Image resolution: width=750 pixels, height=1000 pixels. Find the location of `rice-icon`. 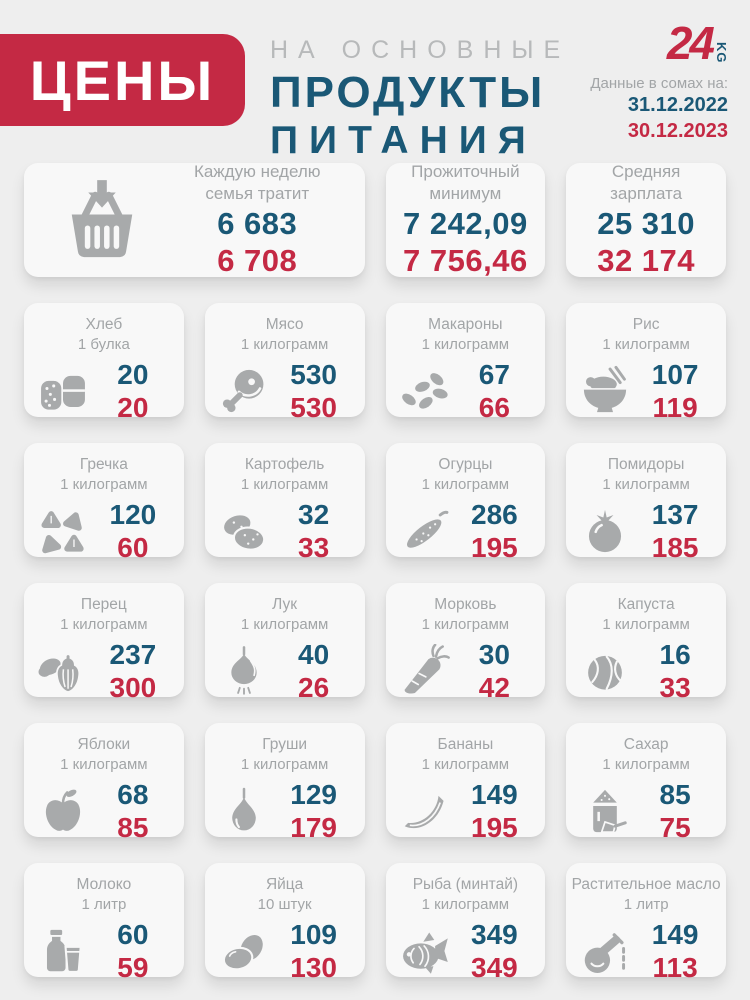

rice-icon is located at coordinates (605, 391).